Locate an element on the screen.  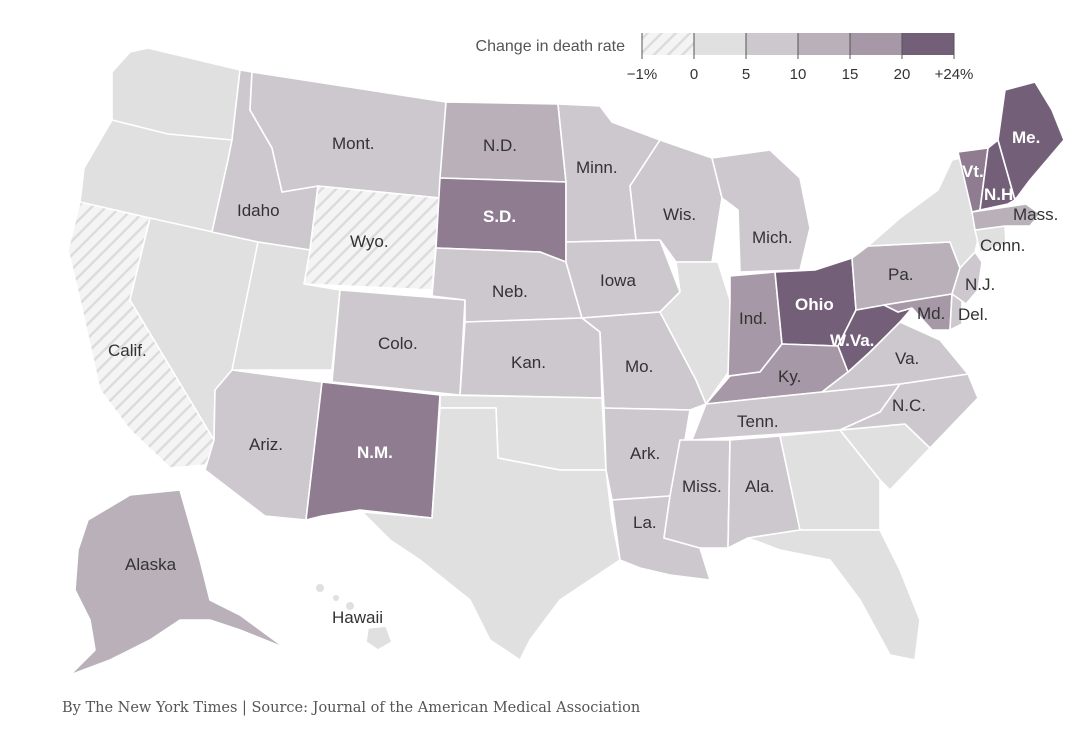
label-delaware: Del. is located at coordinates (973, 314).